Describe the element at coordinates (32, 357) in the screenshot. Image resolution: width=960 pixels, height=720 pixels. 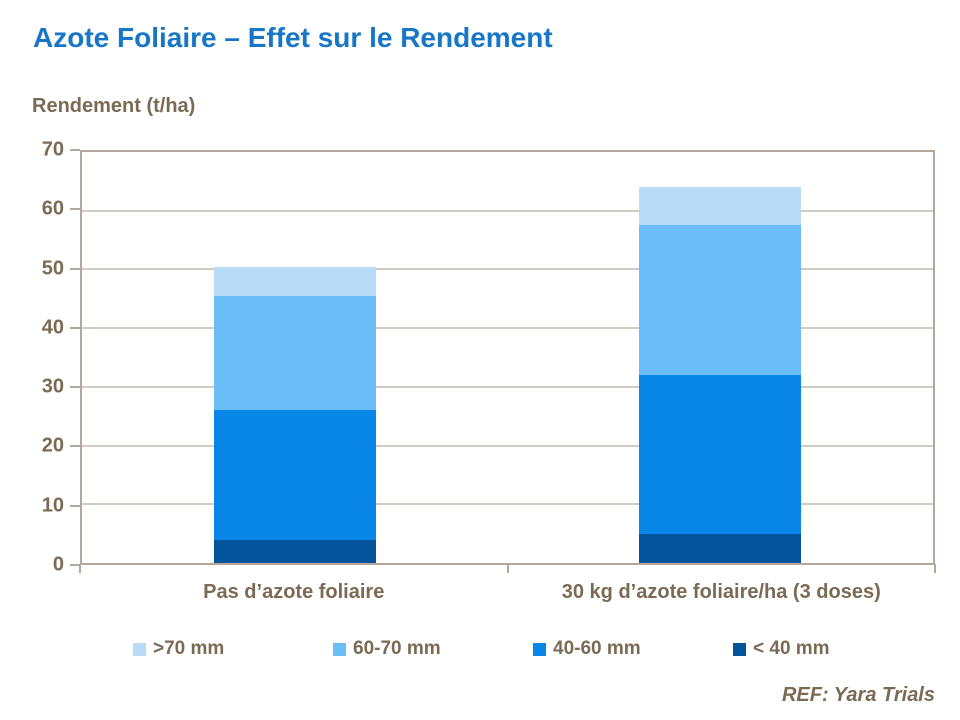
I see `y-axis-labels: 0 10 20 30 40 50 60 70` at that location.